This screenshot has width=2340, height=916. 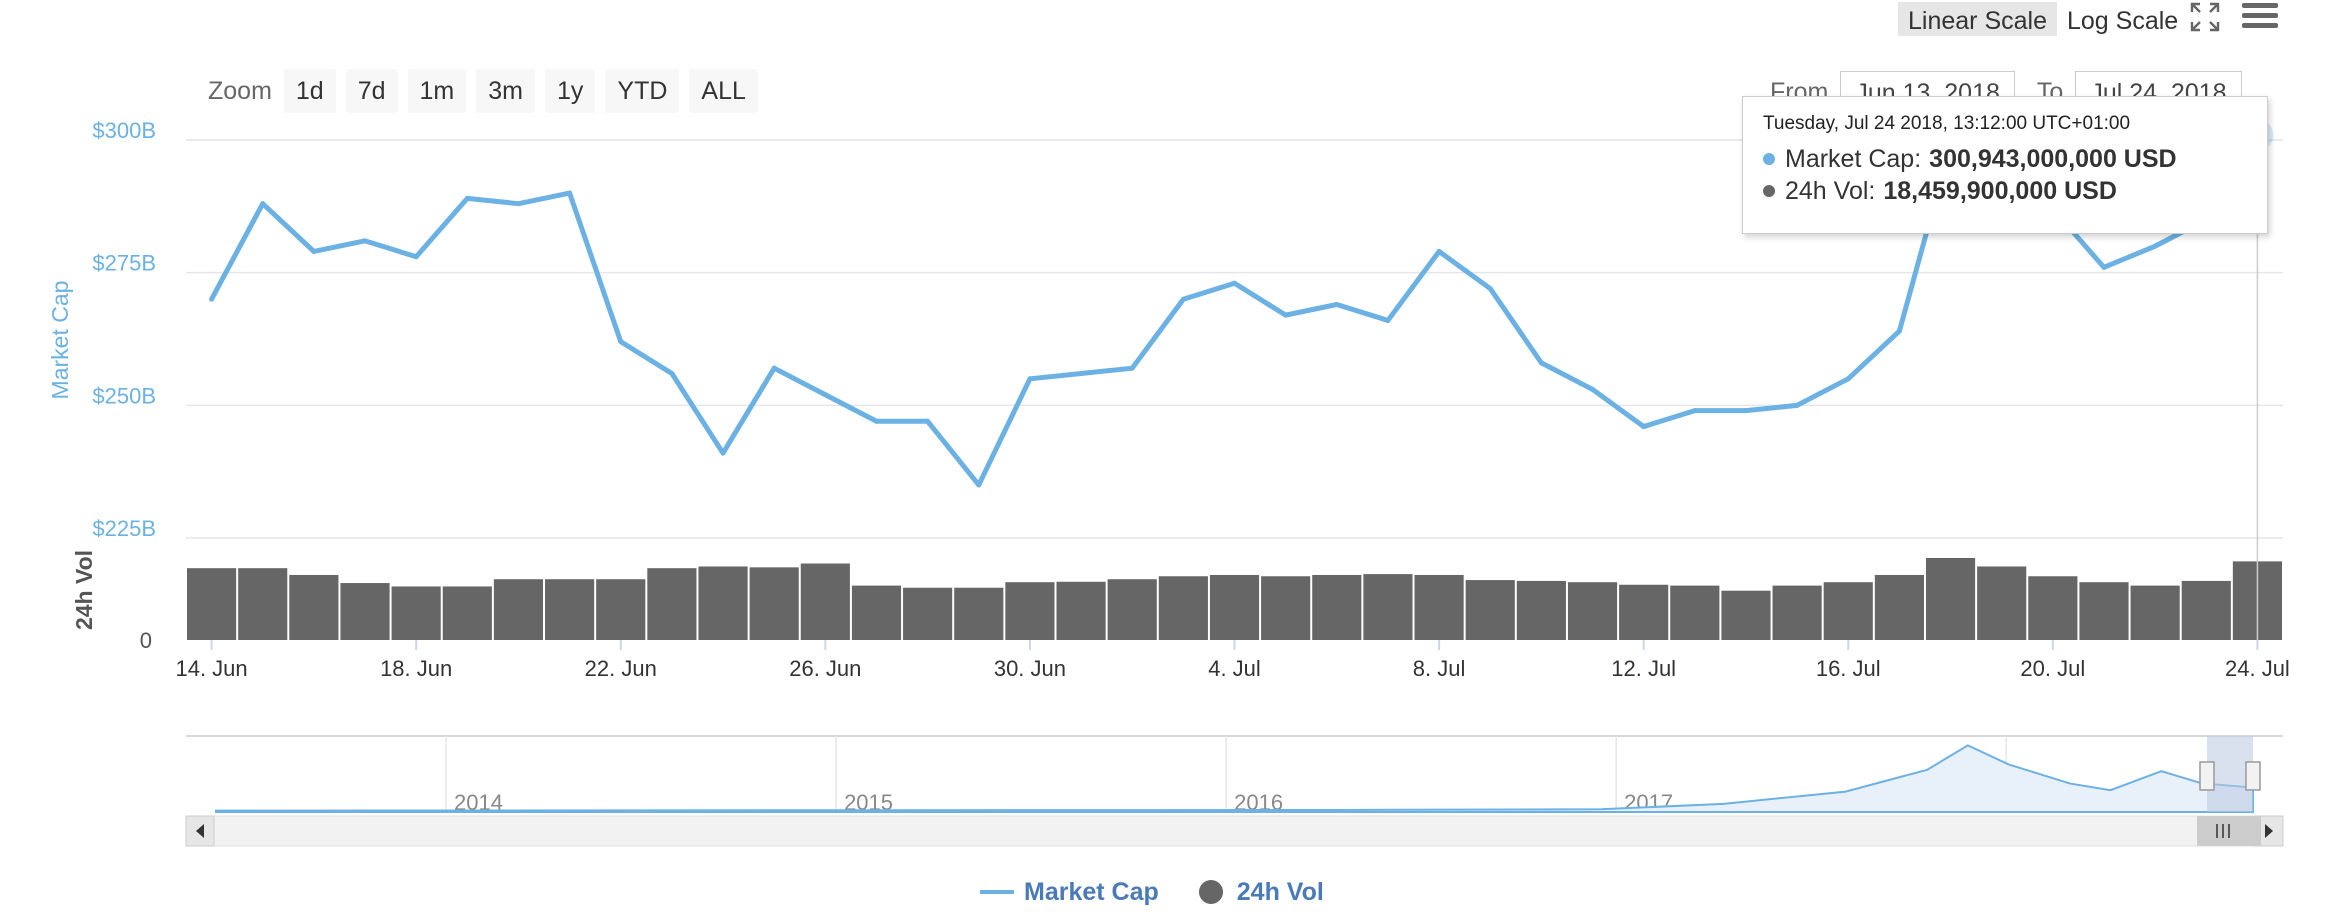 I want to click on hamburger-menu-icon, so click(x=2260, y=17).